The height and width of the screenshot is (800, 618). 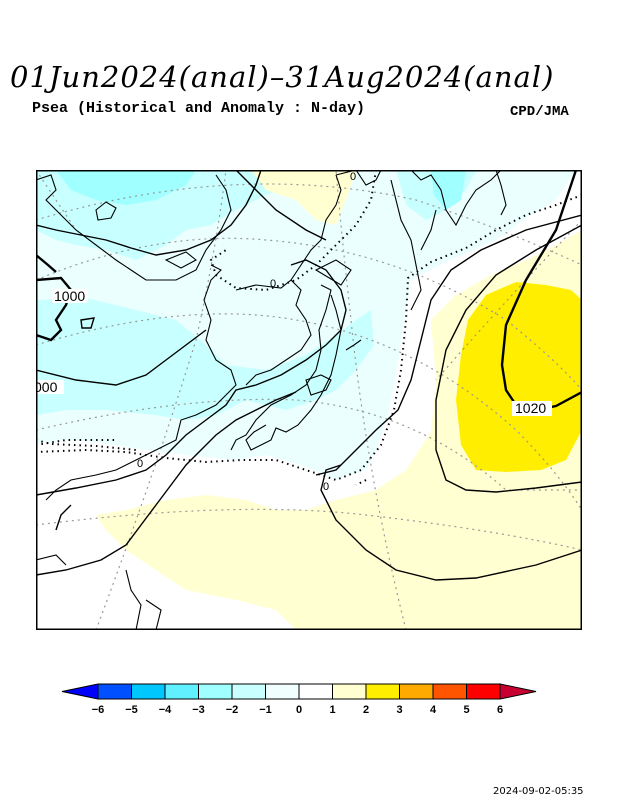 What do you see at coordinates (433, 710) in the screenshot?
I see `colorbar-tick-label: 4` at bounding box center [433, 710].